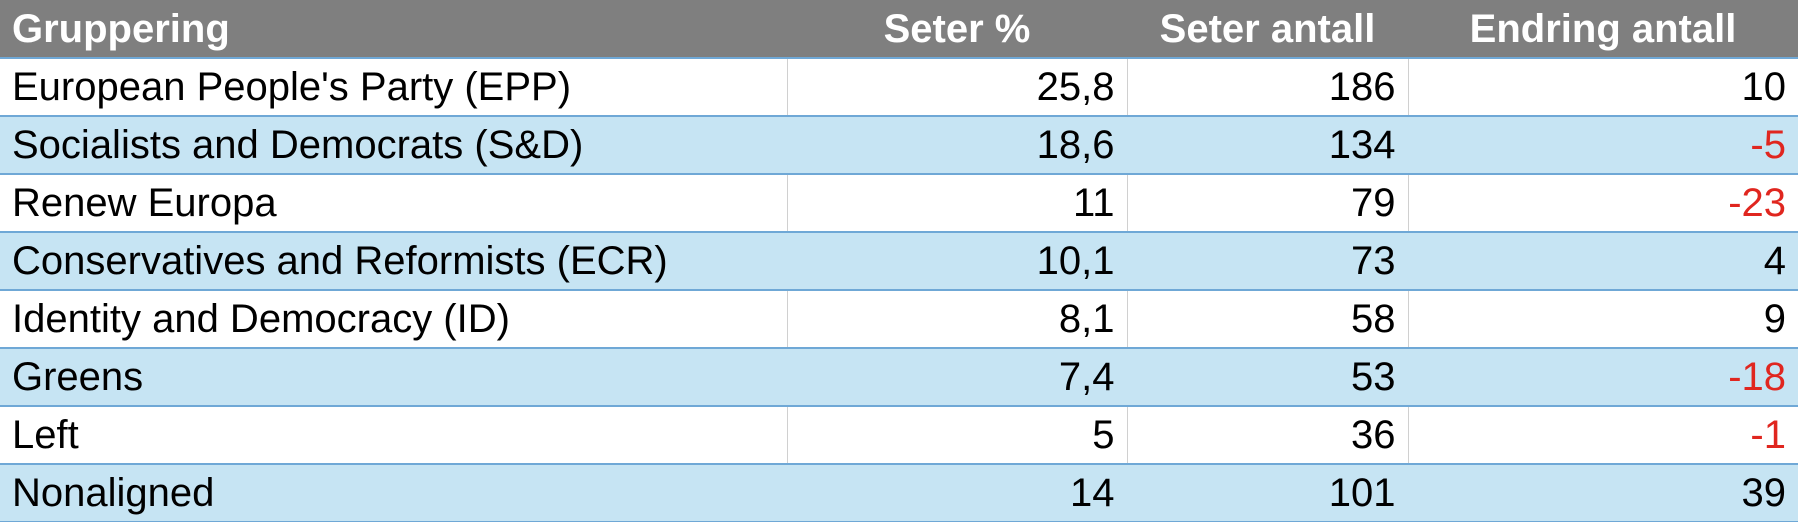 The image size is (1798, 522). I want to click on table-row: Left 5 36 -1, so click(899, 435).